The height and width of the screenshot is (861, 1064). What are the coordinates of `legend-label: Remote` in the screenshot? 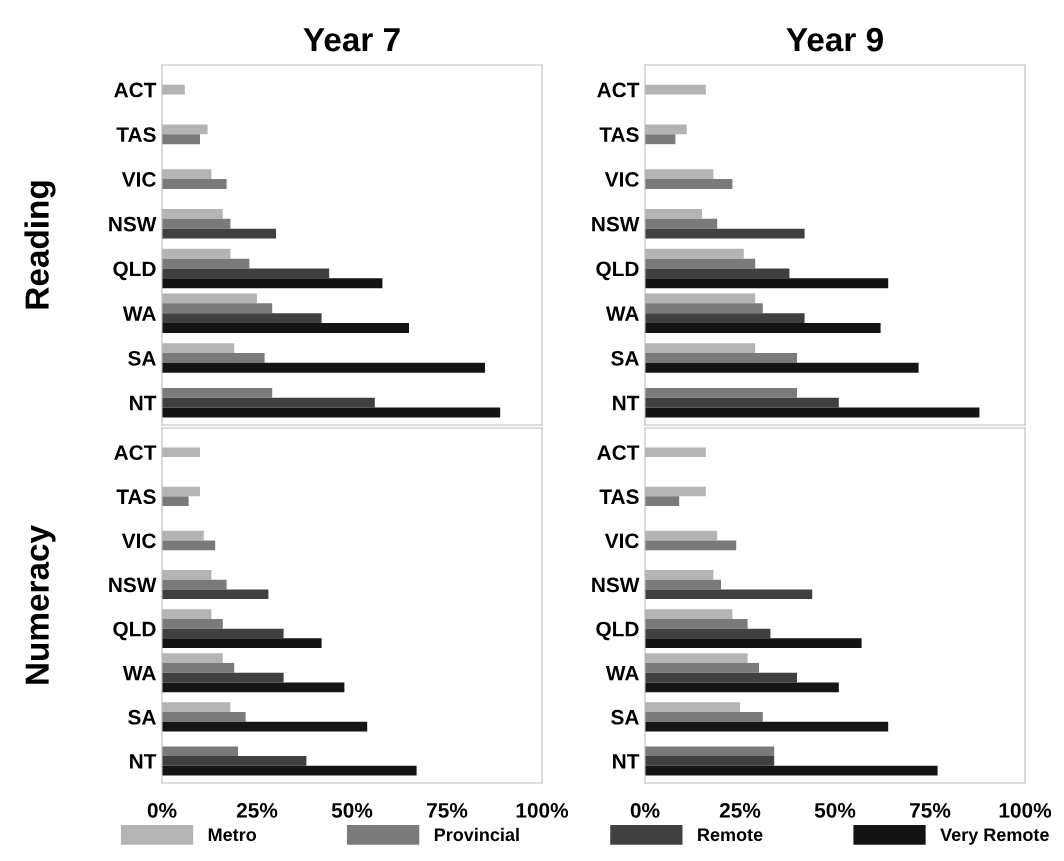 It's located at (730, 835).